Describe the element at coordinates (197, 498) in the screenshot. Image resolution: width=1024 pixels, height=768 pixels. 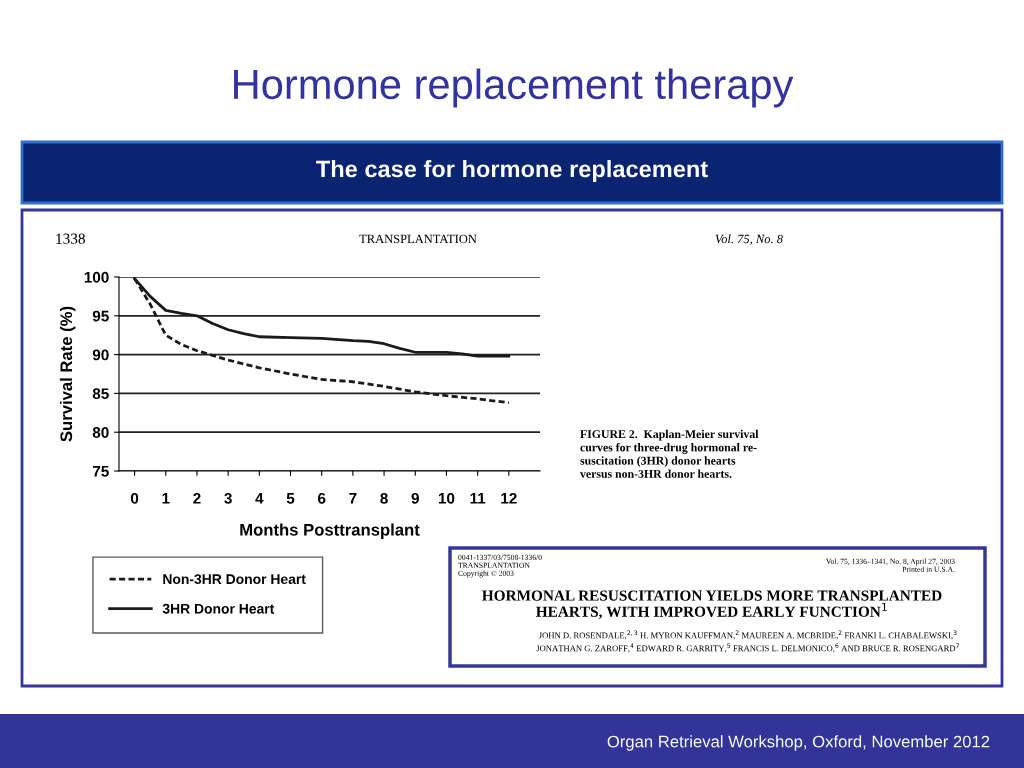
I see `x-tick-label: 2` at that location.